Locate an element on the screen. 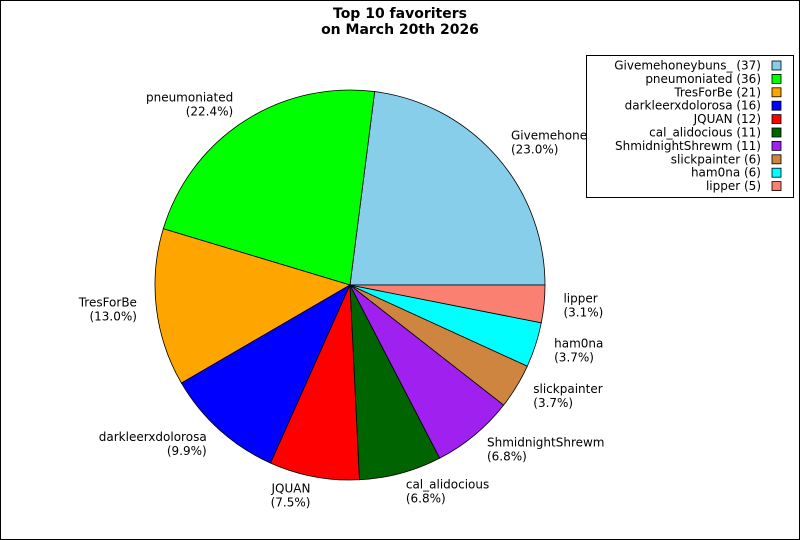 This screenshot has width=800, height=540. legend-label: pneumoniated (36) is located at coordinates (703, 79).